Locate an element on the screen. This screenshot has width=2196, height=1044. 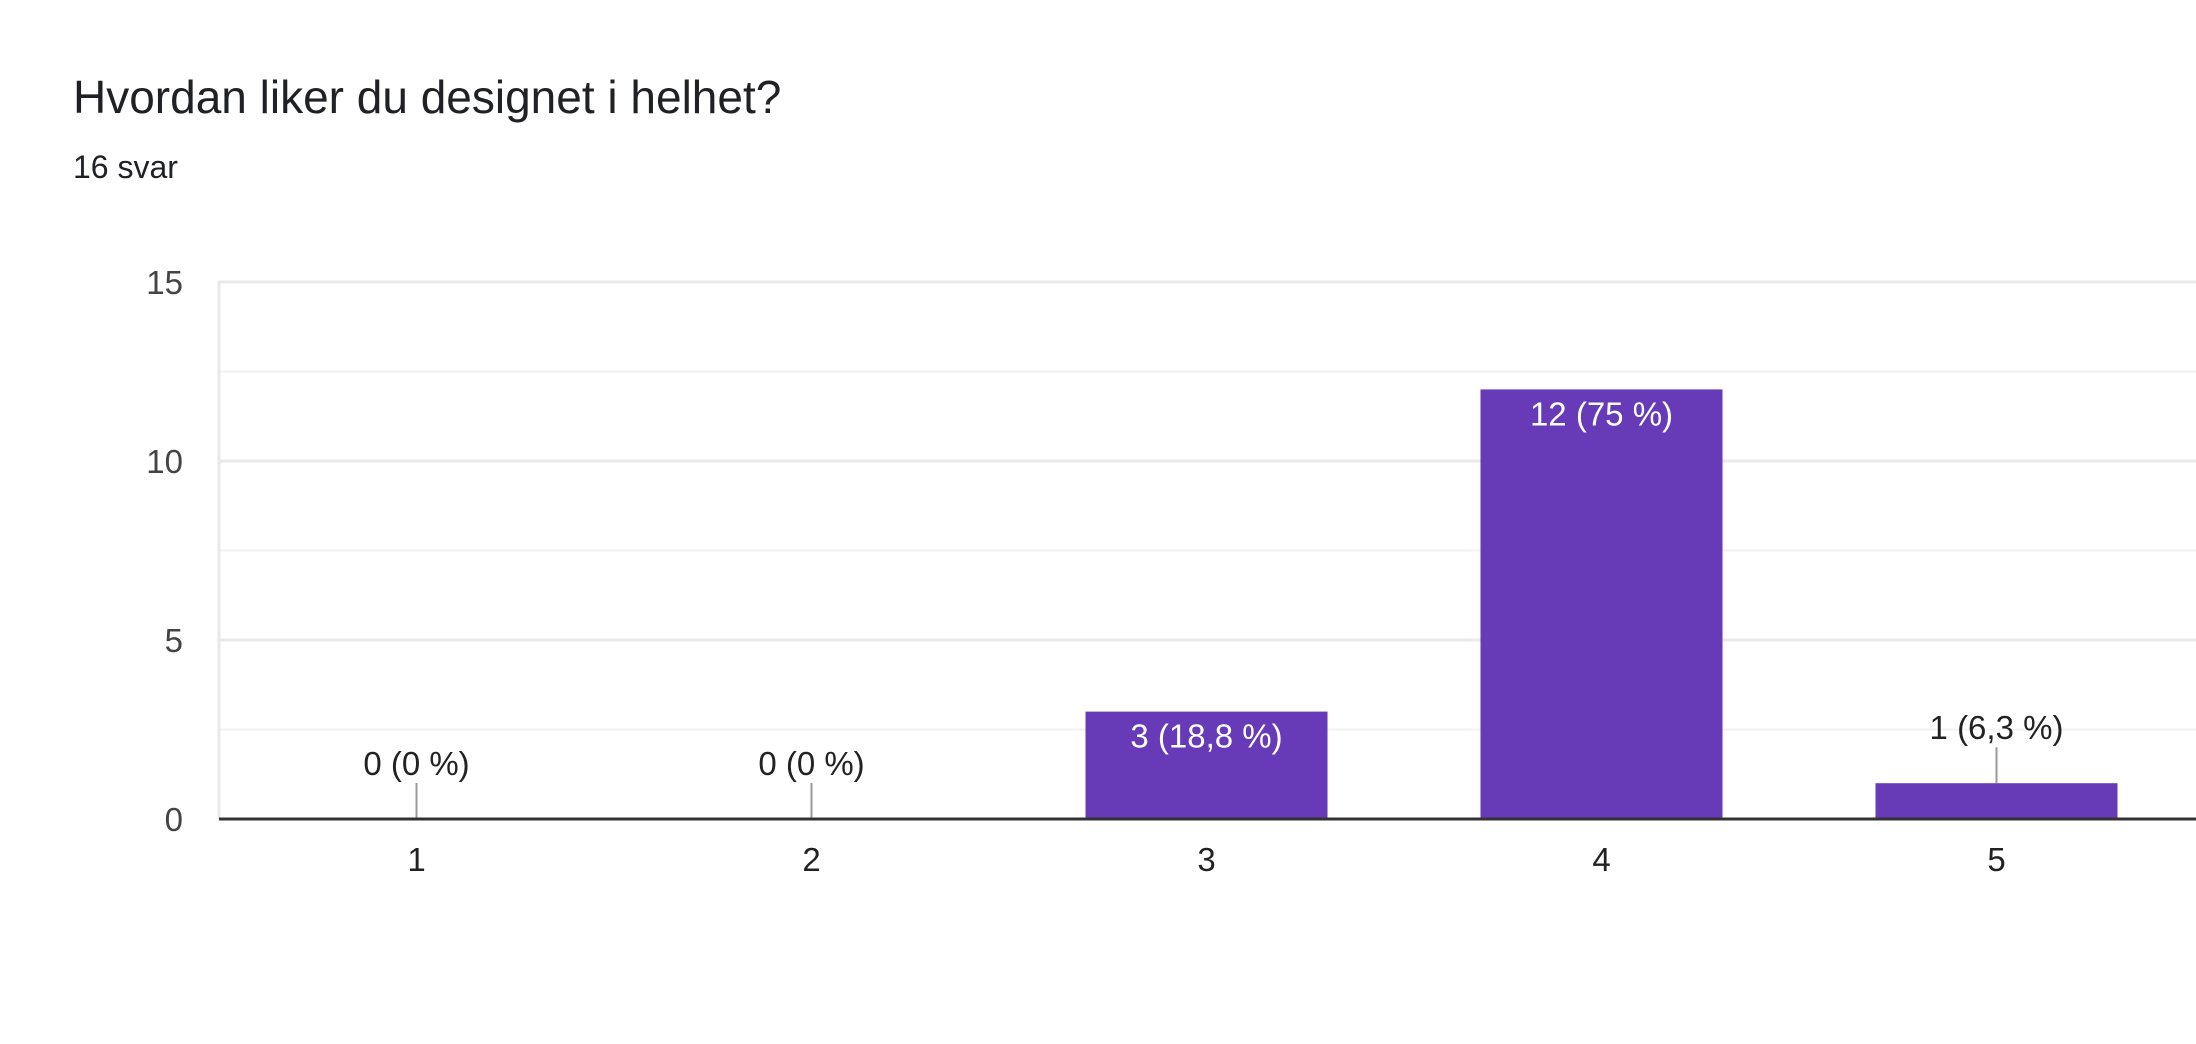
x-tick-label: 1 is located at coordinates (416, 859).